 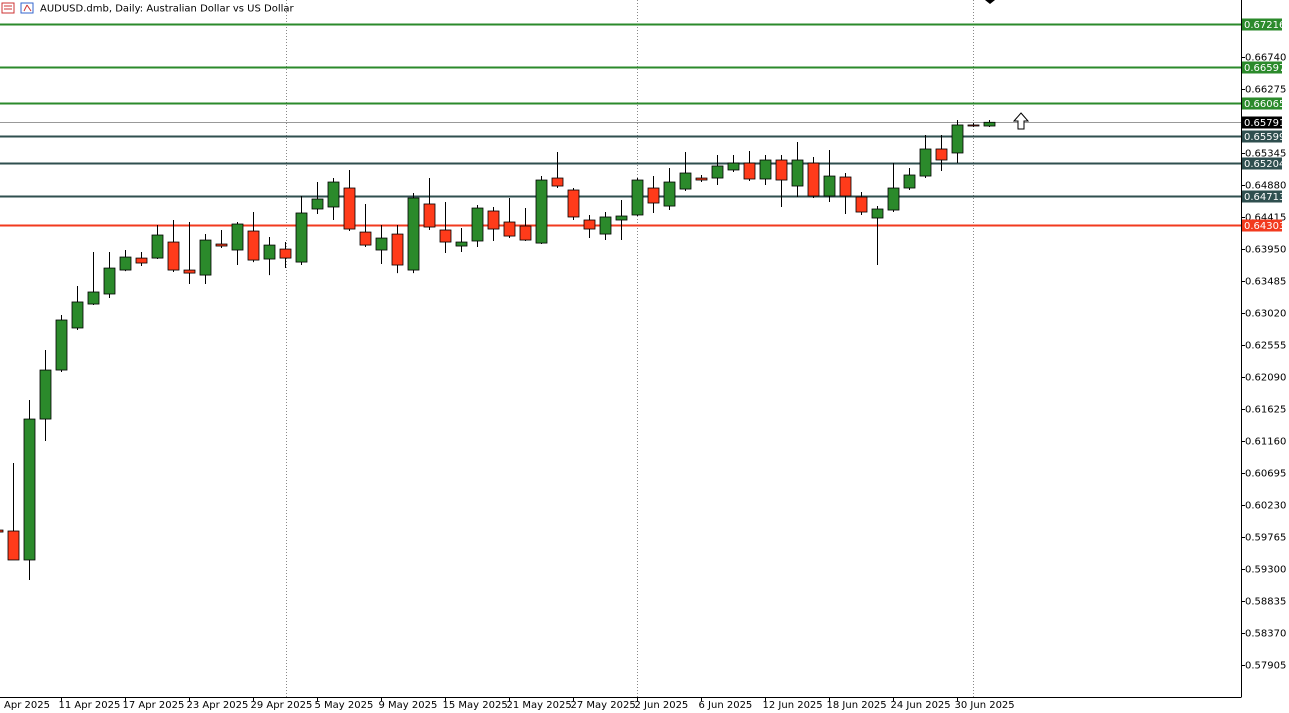 I want to click on arrow-marker, so click(x=990, y=2).